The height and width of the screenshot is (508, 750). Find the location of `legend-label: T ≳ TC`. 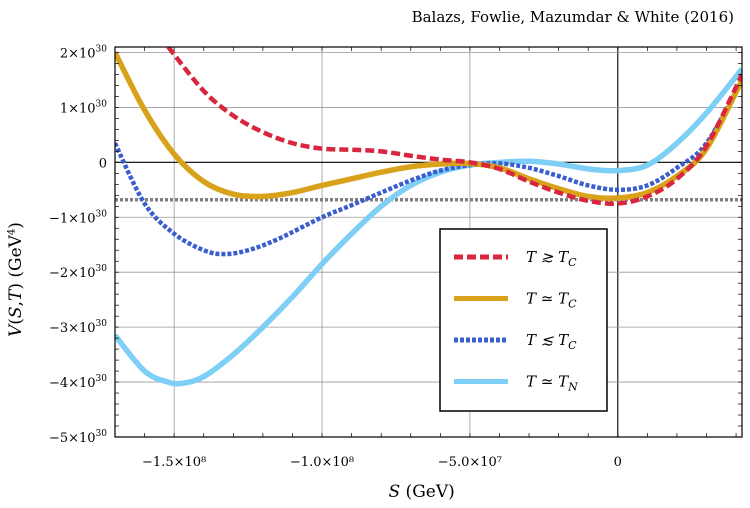

legend-label: T ≳ TC is located at coordinates (551, 258).